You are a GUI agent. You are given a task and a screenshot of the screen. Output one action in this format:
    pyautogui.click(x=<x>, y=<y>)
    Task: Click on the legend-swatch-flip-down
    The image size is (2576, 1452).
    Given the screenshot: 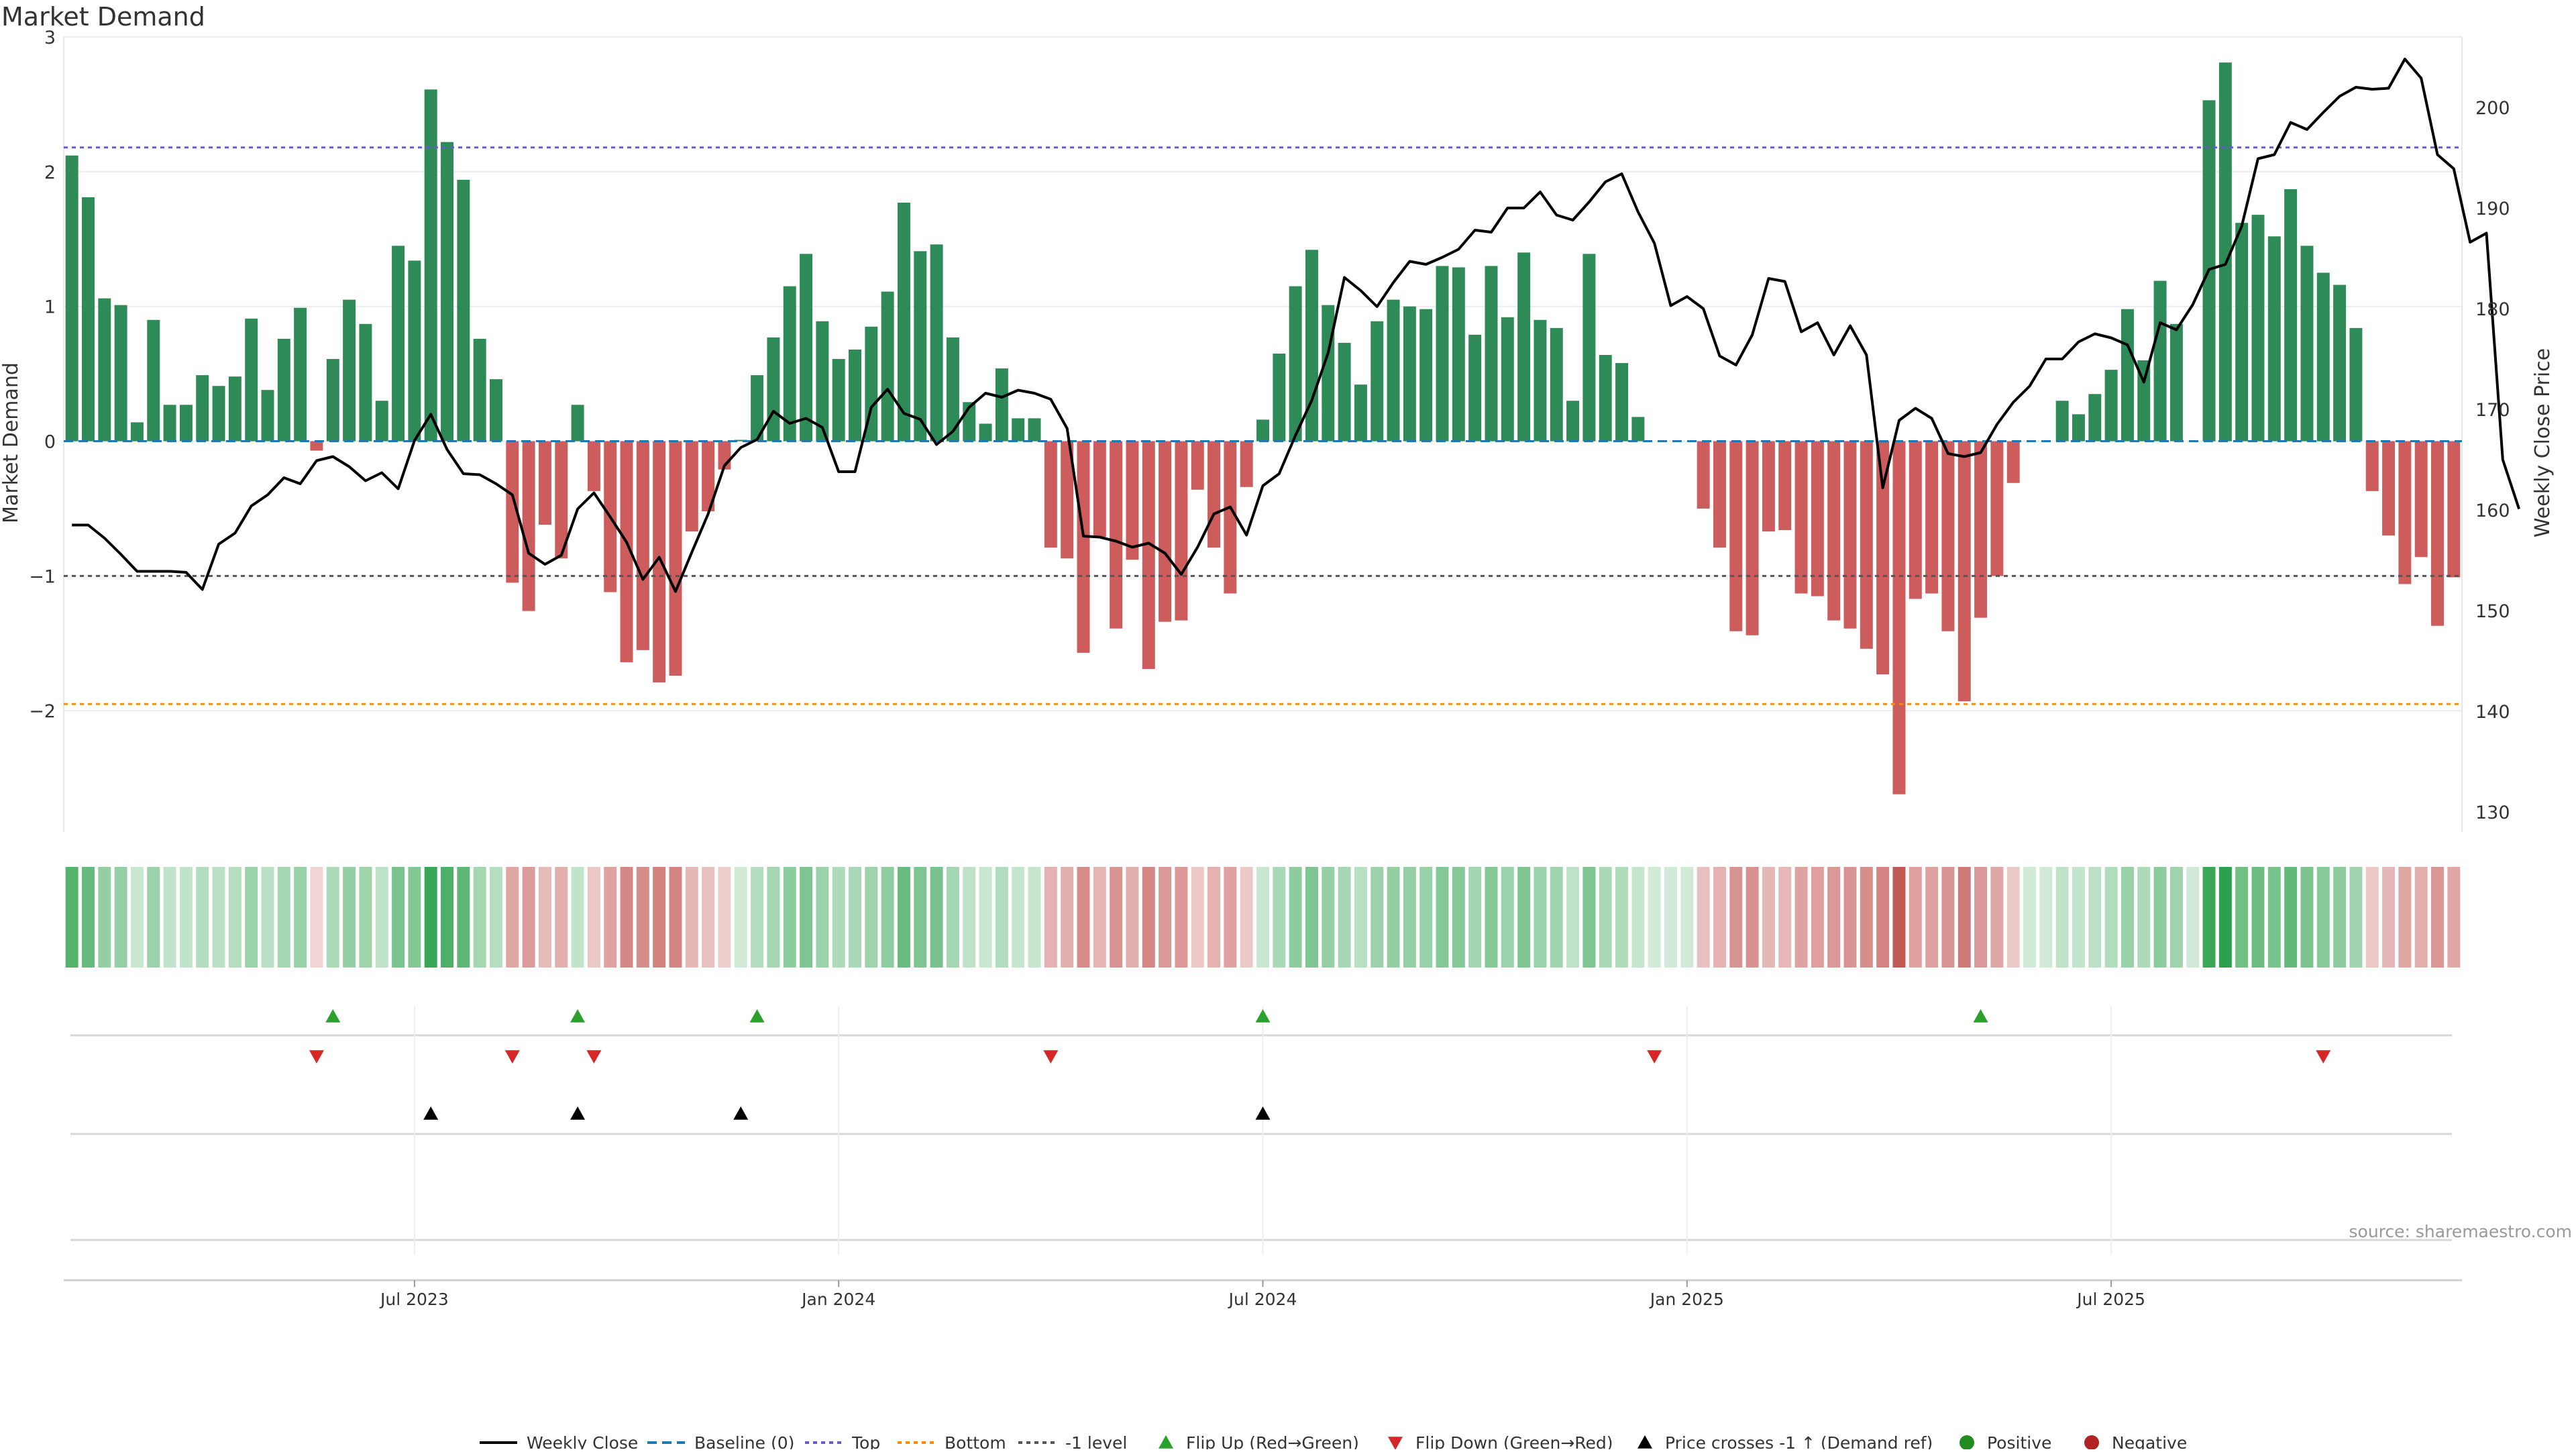 What is the action you would take?
    pyautogui.click(x=1395, y=1444)
    